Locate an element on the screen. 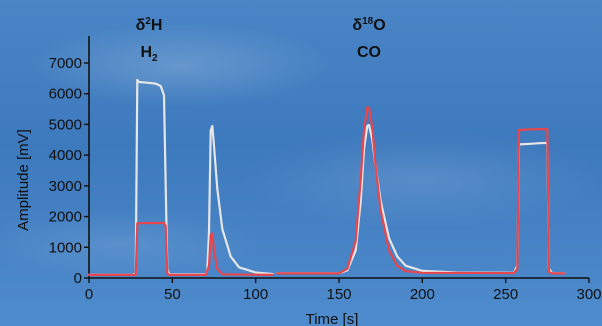 The image size is (602, 326). x-tick-label: 250 is located at coordinates (505, 294).